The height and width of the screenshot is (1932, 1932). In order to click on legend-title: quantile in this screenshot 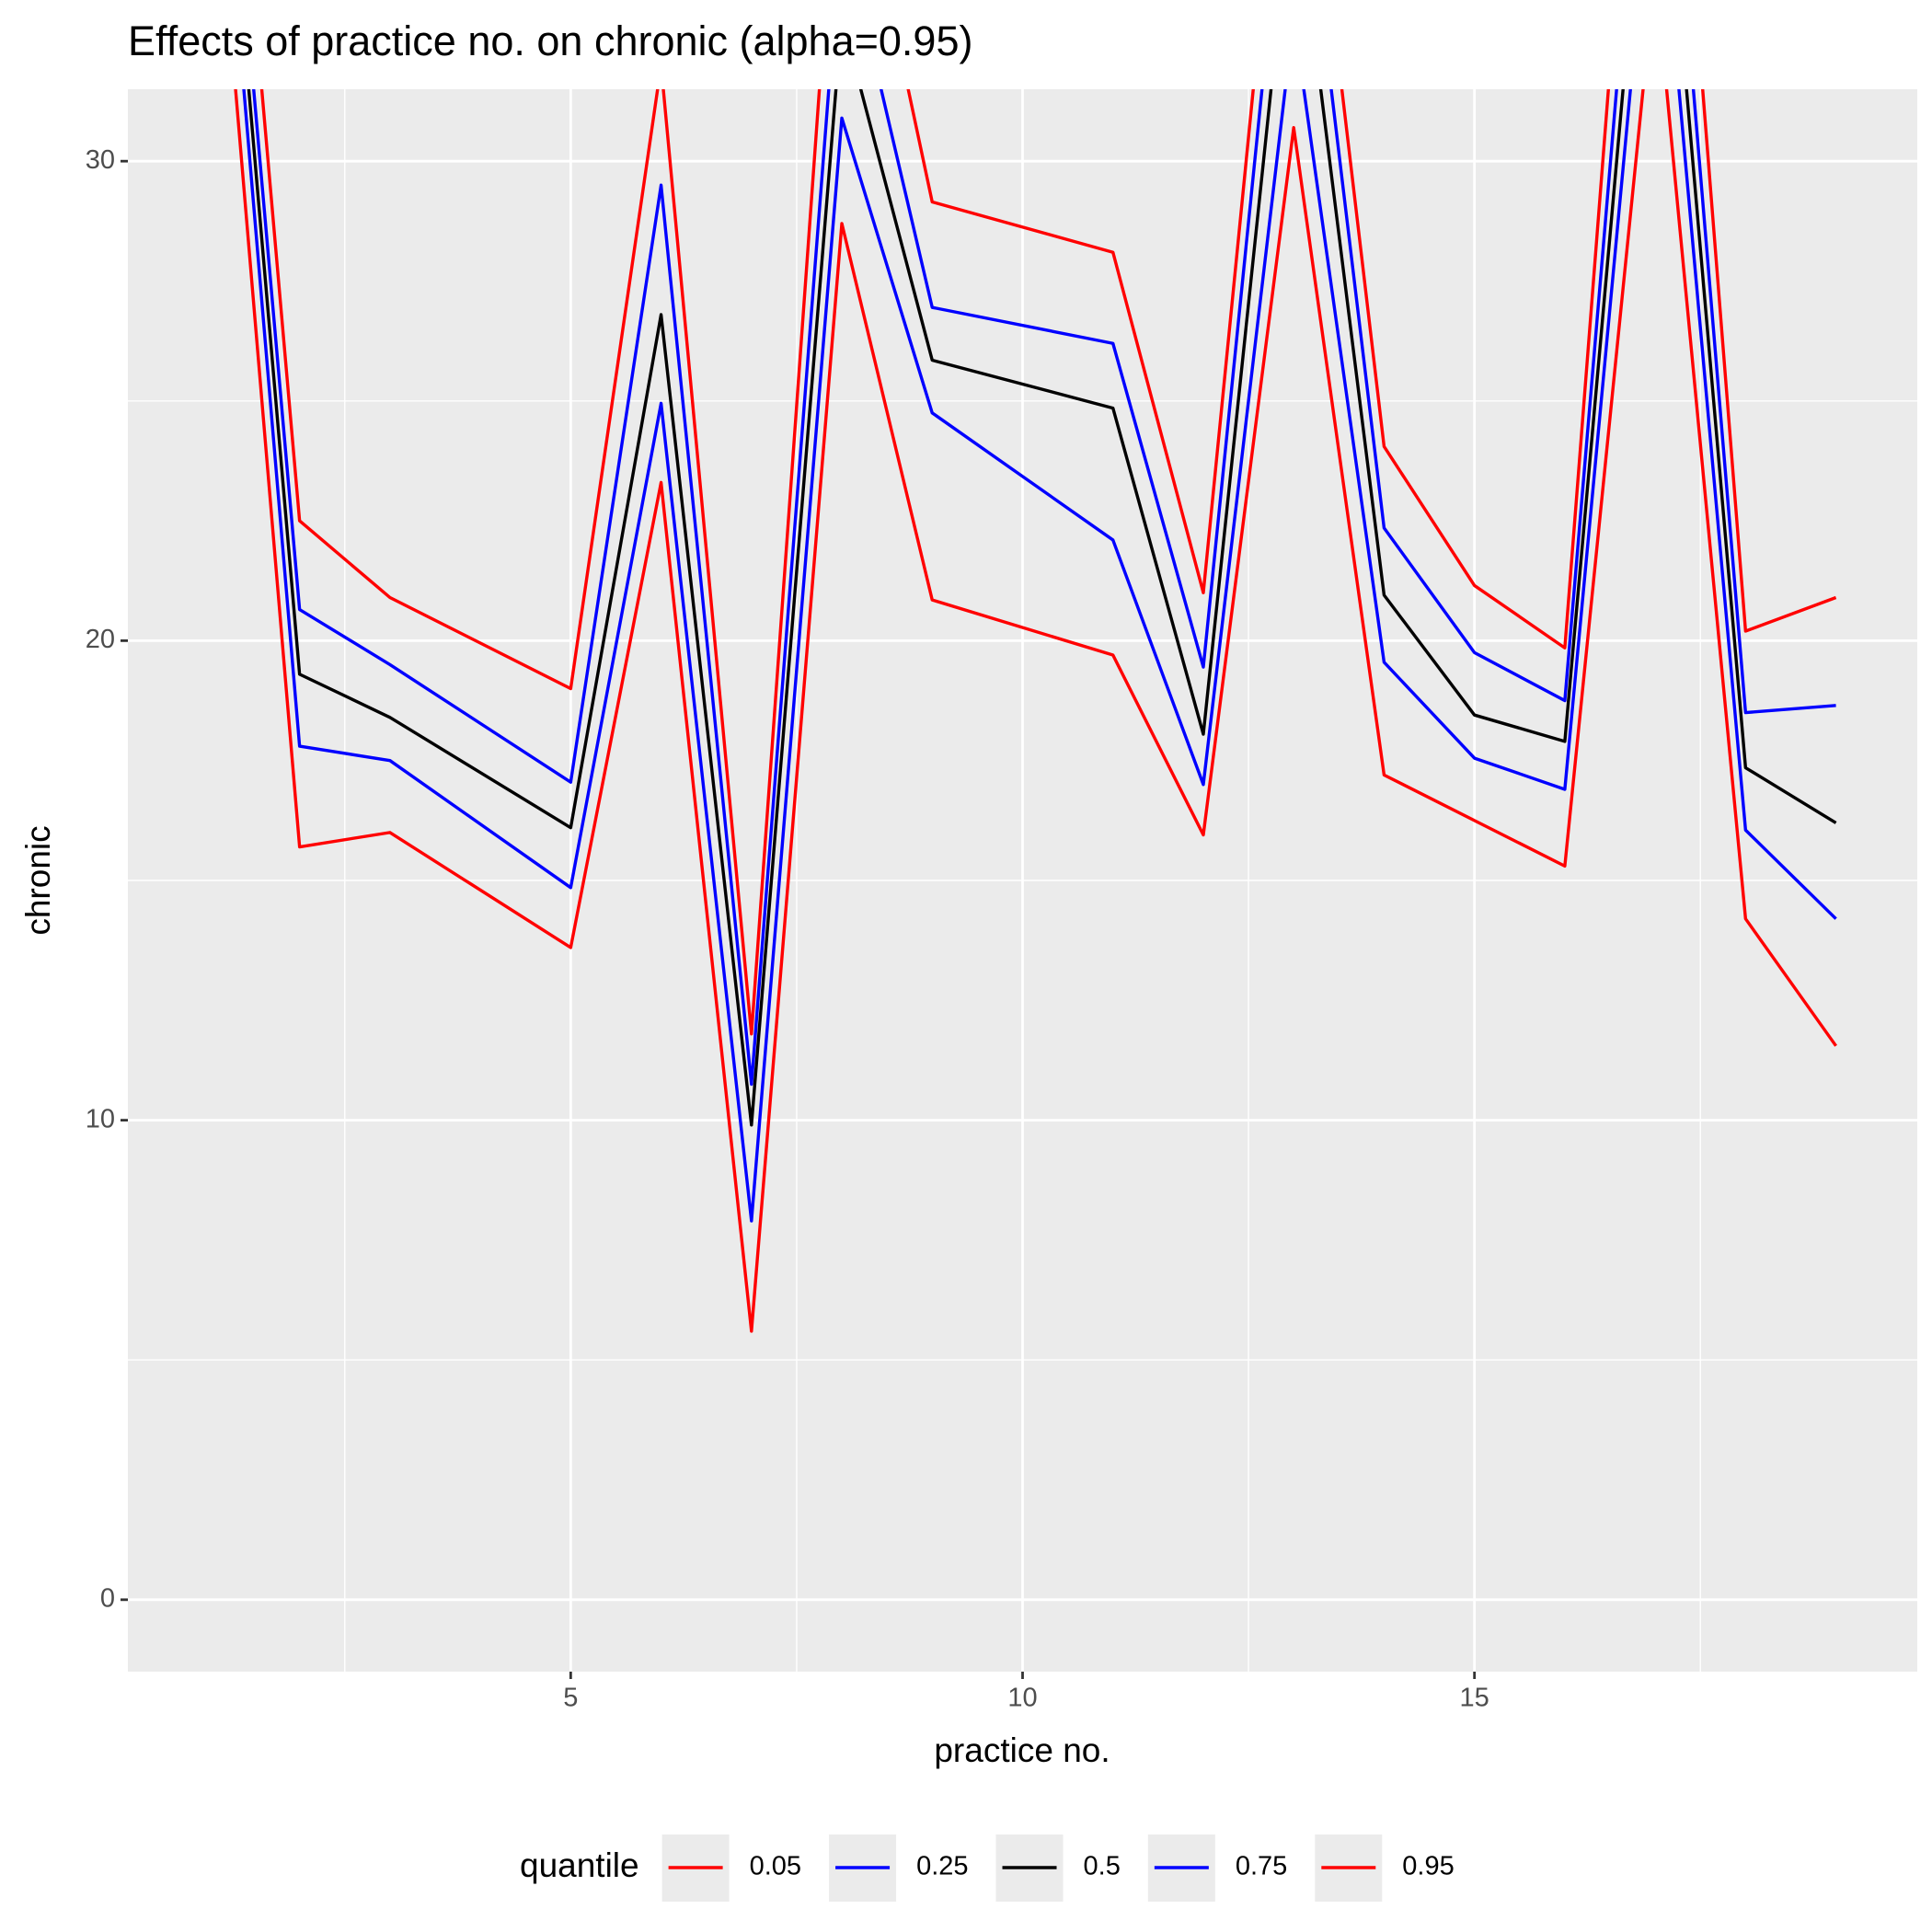, I will do `click(579, 1865)`.